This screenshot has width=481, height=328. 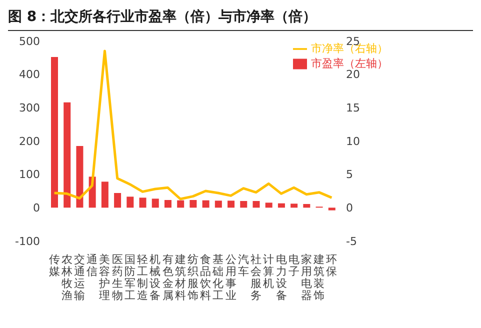 What do you see at coordinates (349, 208) in the screenshot?
I see `y2-tick-label: 0` at bounding box center [349, 208].